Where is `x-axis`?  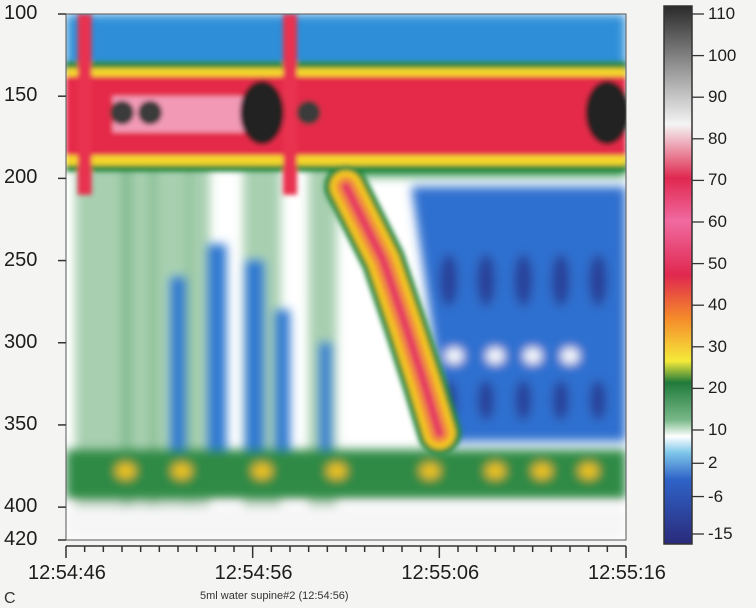 x-axis is located at coordinates (346, 551).